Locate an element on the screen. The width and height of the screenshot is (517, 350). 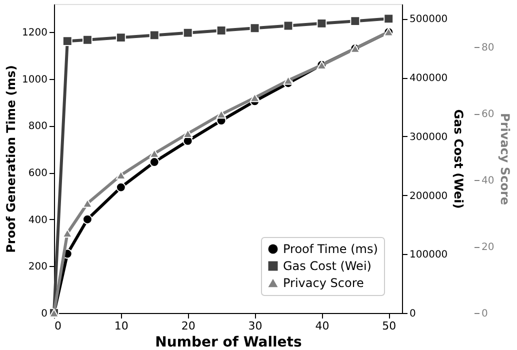
y2-tick-label: 200000 is located at coordinates (429, 196).